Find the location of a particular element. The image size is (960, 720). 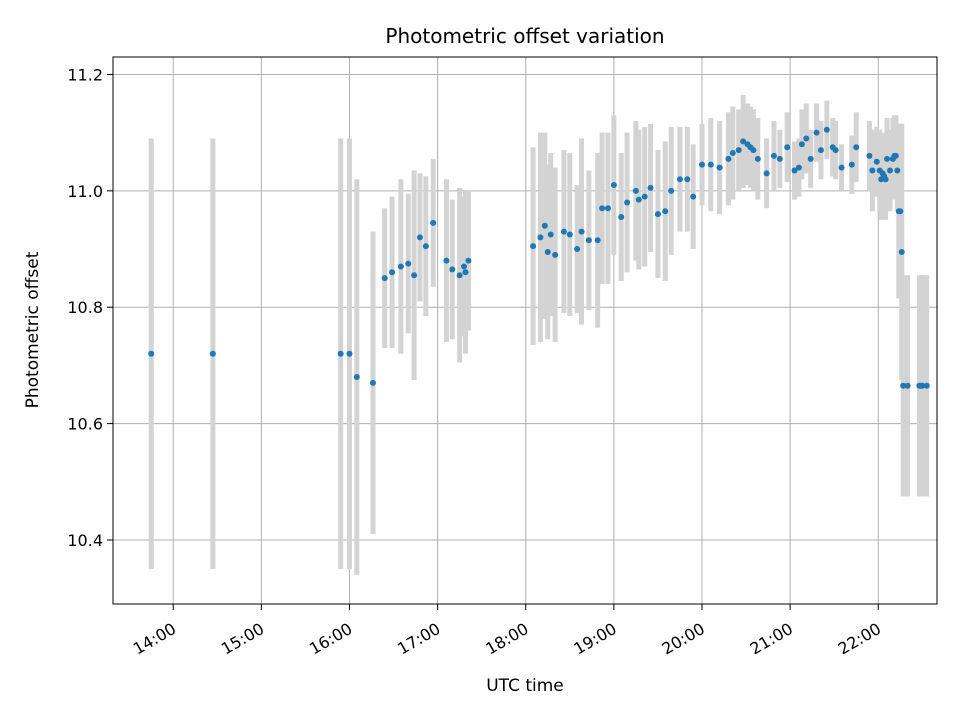

y-tick-label: 10.4 is located at coordinates (85, 540).